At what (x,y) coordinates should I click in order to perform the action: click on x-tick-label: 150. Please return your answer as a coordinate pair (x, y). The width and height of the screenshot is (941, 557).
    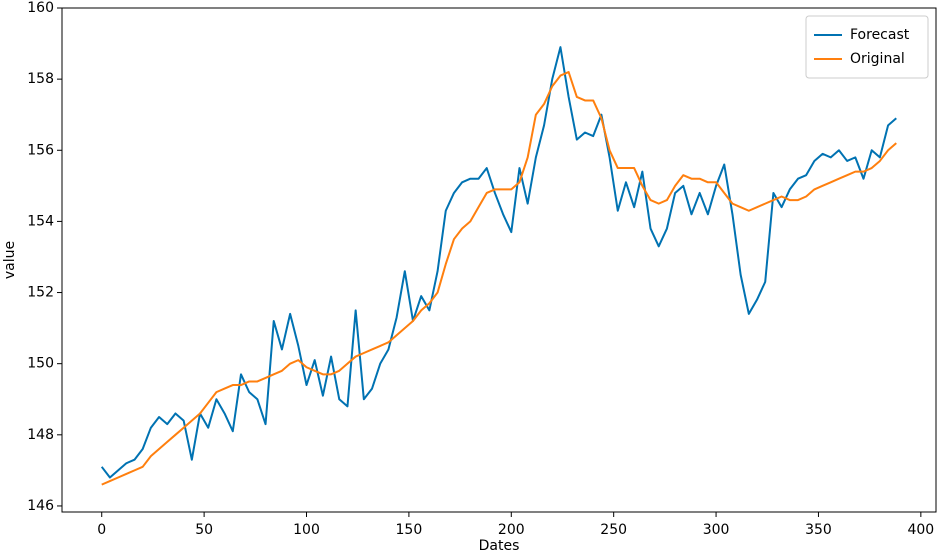
    Looking at the image, I should click on (409, 530).